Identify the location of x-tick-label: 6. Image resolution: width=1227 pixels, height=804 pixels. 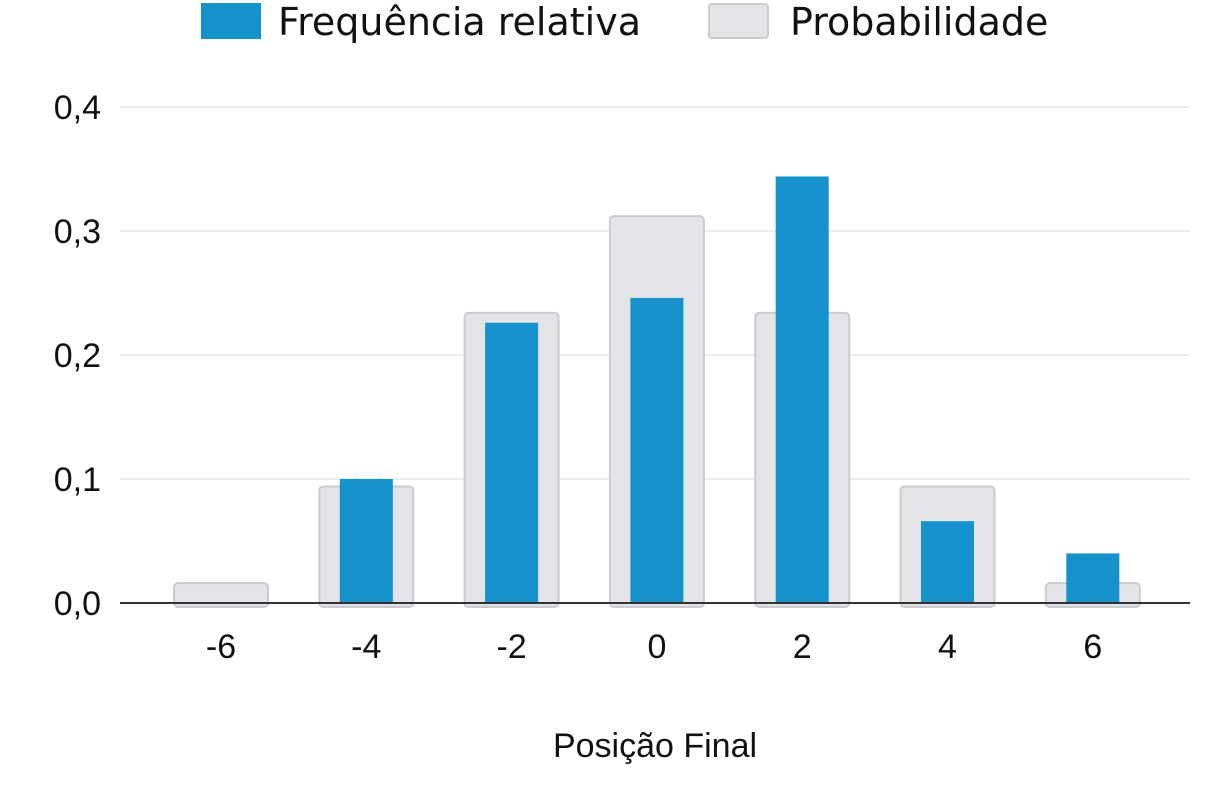
(1092, 647).